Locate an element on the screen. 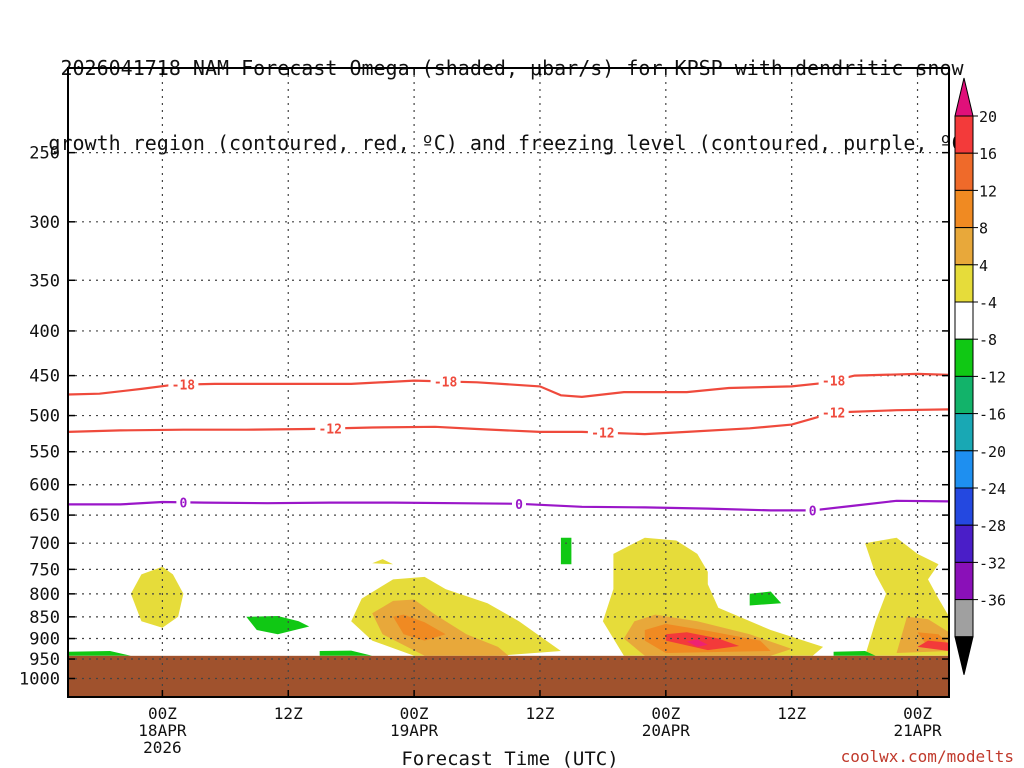 The width and height of the screenshot is (1024, 768). colorbar-label: 20 is located at coordinates (988, 117).